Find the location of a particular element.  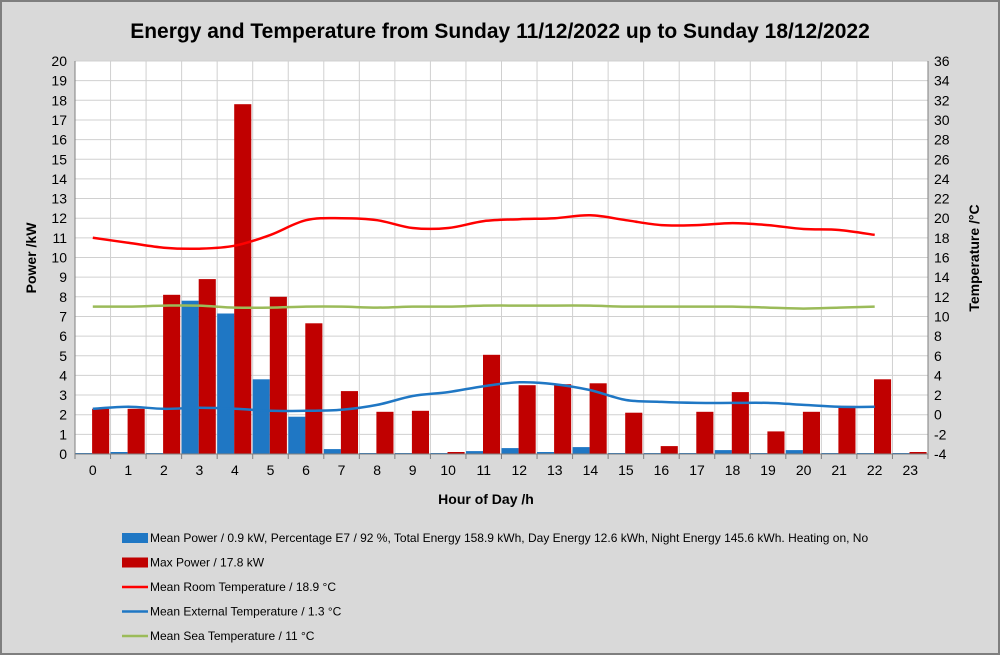

y2-tick-label: 28 is located at coordinates (942, 140).